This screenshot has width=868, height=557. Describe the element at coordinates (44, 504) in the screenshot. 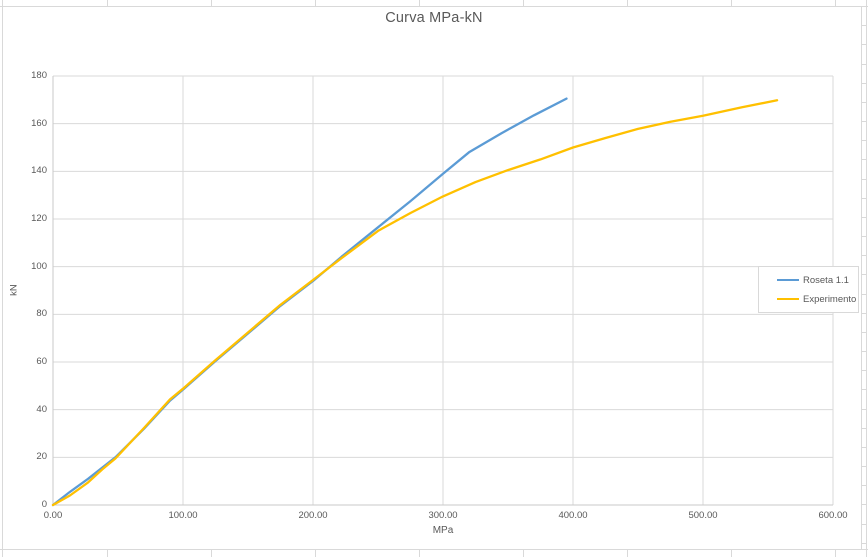

I see `y-tick-label: 0` at that location.